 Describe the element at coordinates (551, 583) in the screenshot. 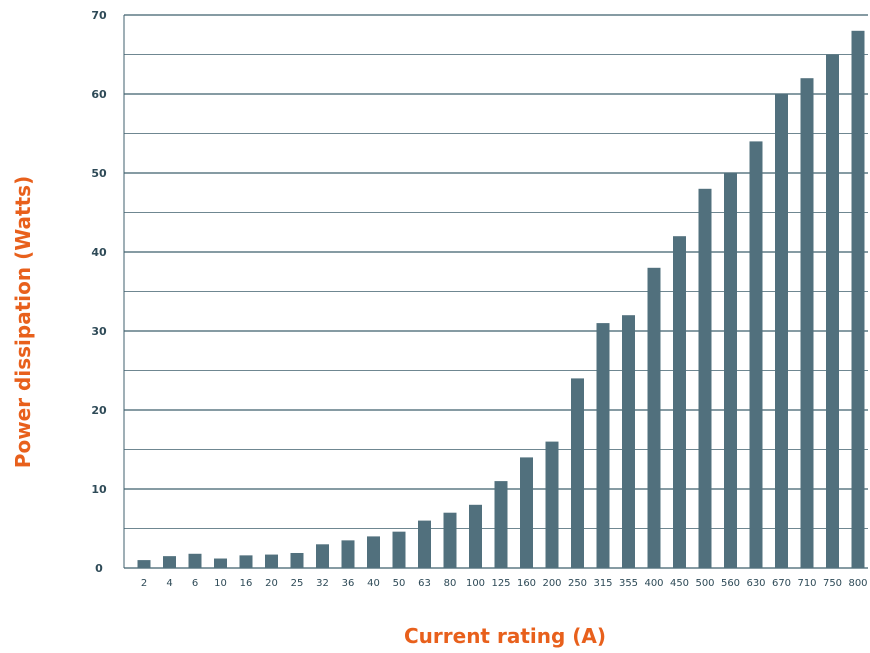

I see `x-tick-label: 200` at that location.